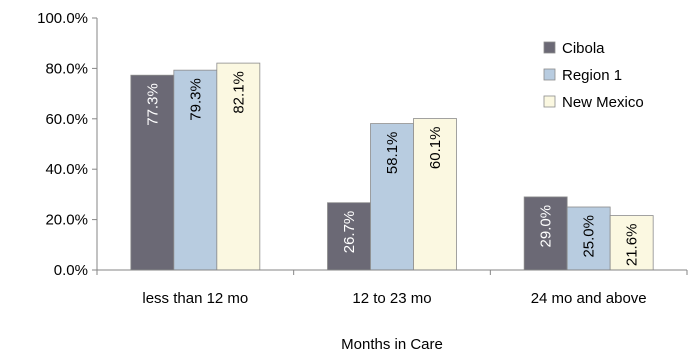  What do you see at coordinates (589, 298) in the screenshot?
I see `x-category-label: 24 mo and above` at bounding box center [589, 298].